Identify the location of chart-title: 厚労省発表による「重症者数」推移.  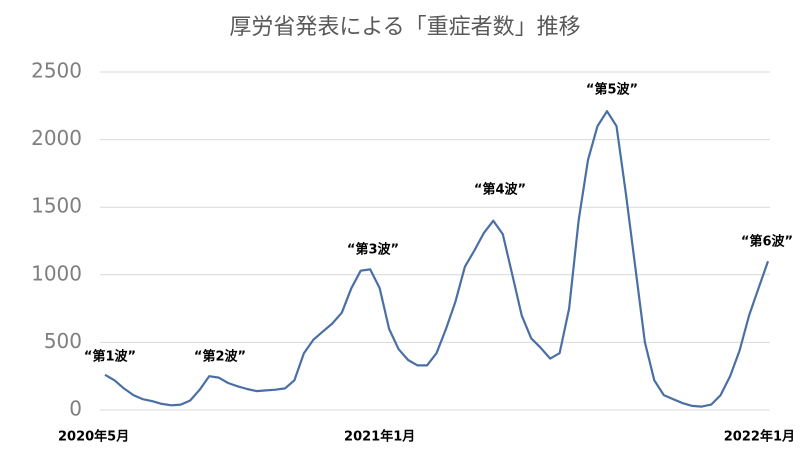
(404, 27).